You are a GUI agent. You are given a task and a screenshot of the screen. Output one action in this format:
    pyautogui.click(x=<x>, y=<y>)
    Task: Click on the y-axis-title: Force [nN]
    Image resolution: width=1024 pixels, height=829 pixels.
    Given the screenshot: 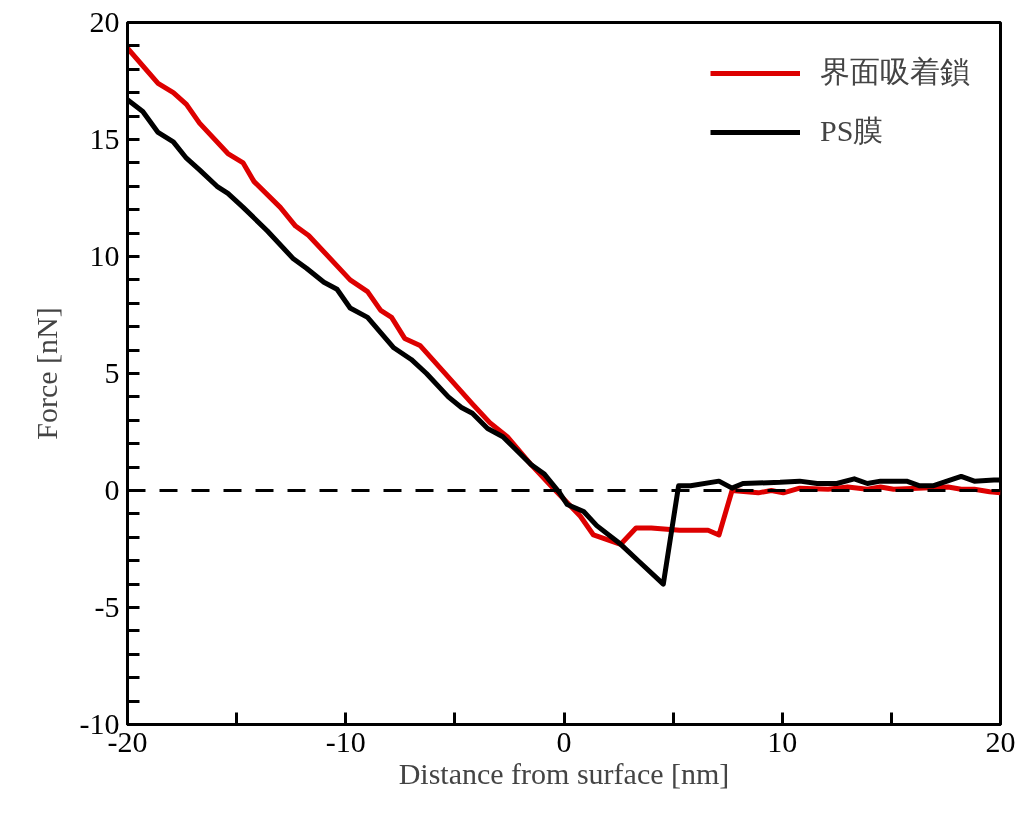 What is the action you would take?
    pyautogui.click(x=46, y=373)
    